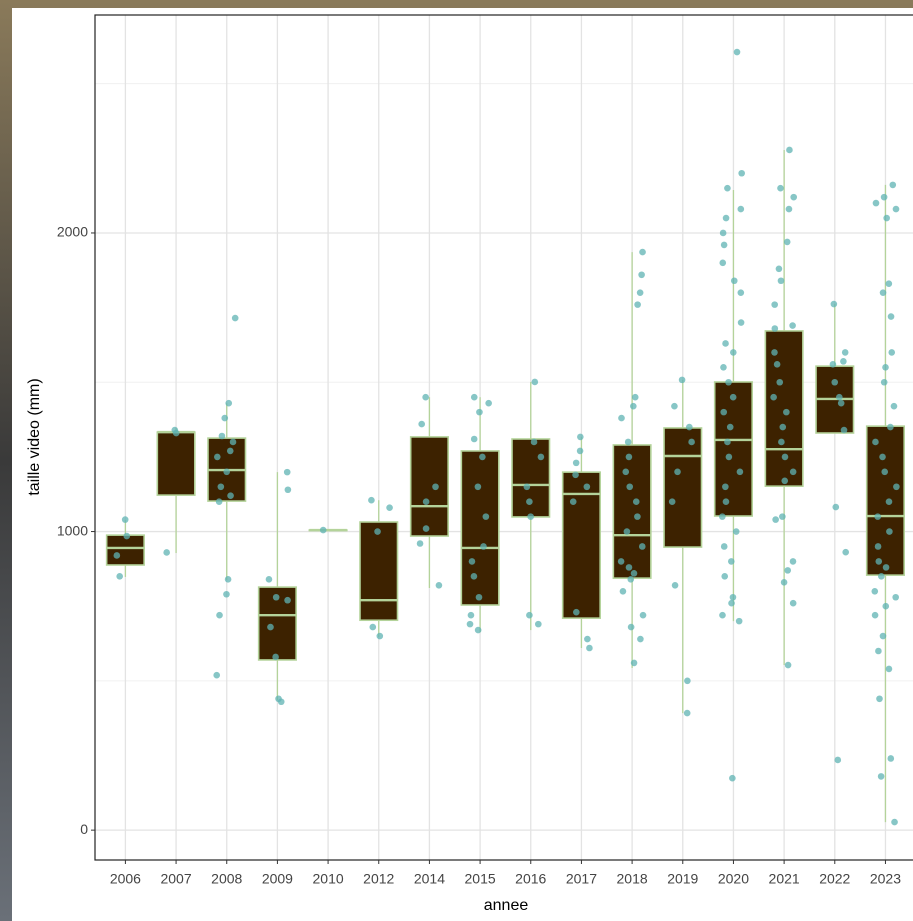 The image size is (913, 921). What do you see at coordinates (175, 879) in the screenshot?
I see `x-tick-label: 2007` at bounding box center [175, 879].